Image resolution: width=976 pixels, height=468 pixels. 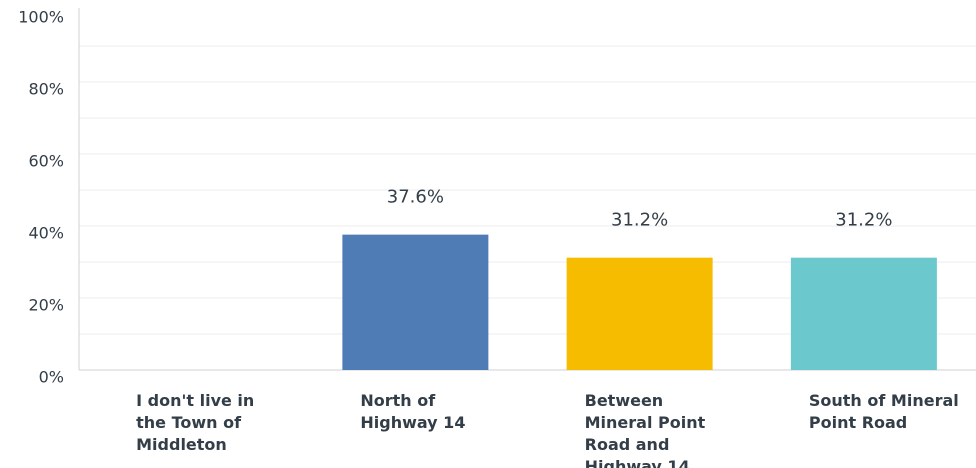 I want to click on y-tick-label: 40%, so click(x=46, y=233).